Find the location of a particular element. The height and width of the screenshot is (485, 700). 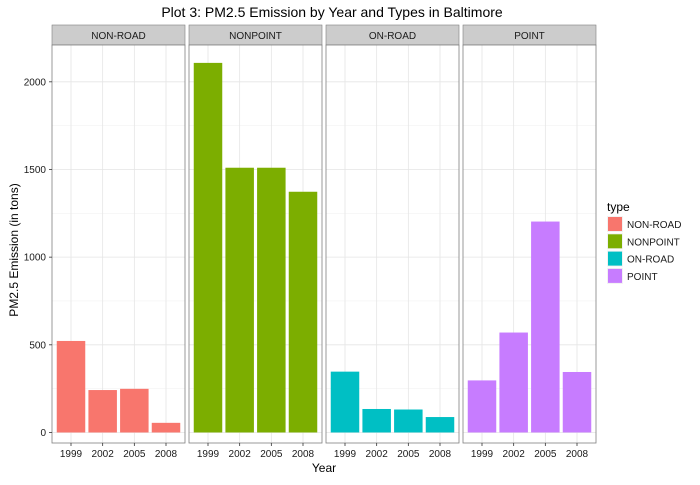

bar-on-road-2002 is located at coordinates (376, 420).